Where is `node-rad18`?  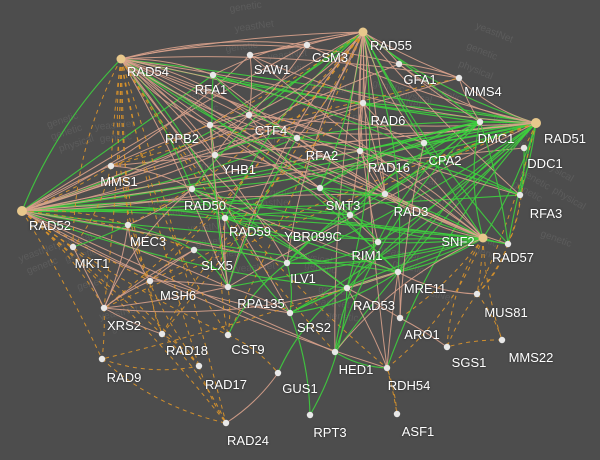
node-rad18 is located at coordinates (162, 334).